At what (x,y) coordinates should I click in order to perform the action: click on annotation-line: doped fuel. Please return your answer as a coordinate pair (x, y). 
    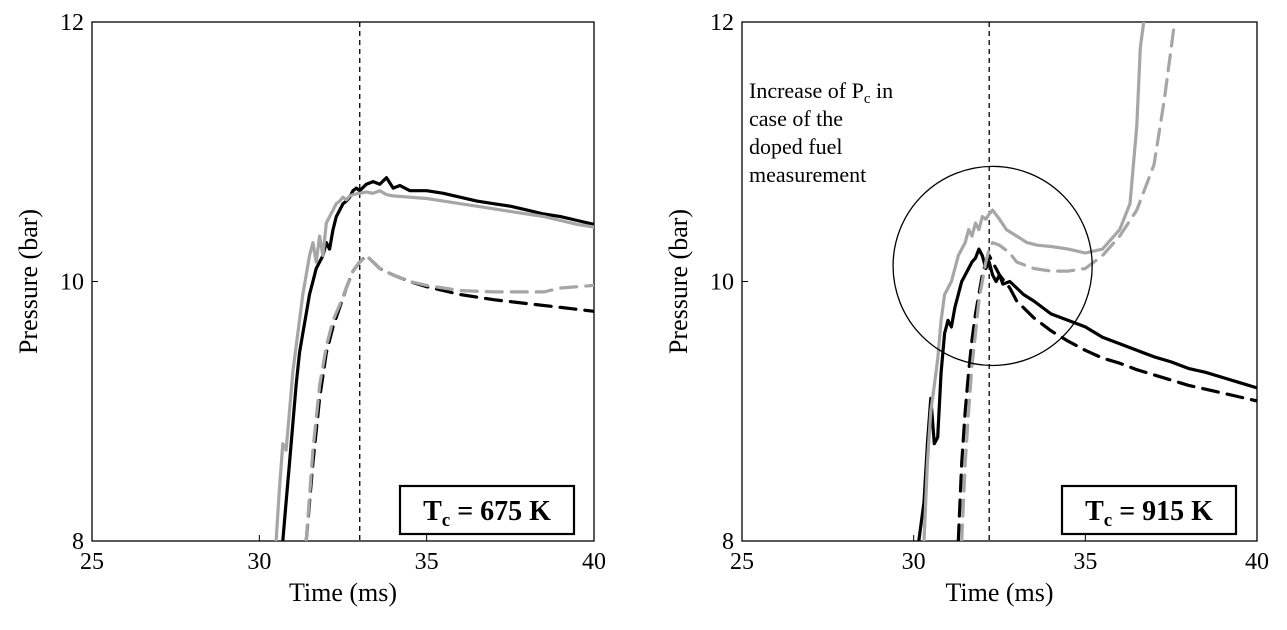
    Looking at the image, I should click on (795, 146).